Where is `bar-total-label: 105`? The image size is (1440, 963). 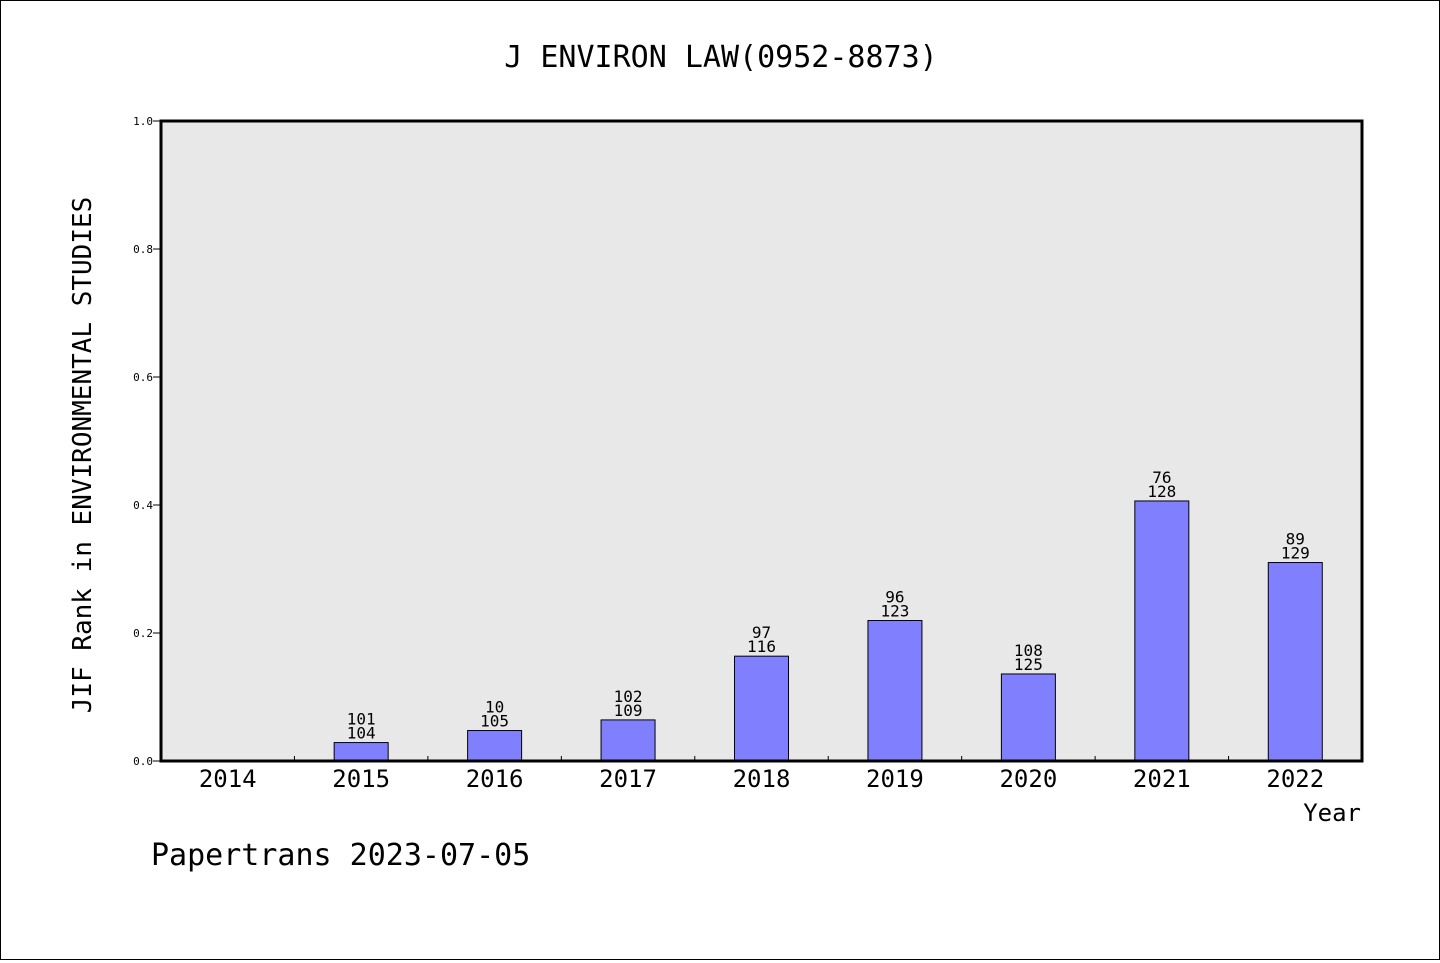 bar-total-label: 105 is located at coordinates (494, 721).